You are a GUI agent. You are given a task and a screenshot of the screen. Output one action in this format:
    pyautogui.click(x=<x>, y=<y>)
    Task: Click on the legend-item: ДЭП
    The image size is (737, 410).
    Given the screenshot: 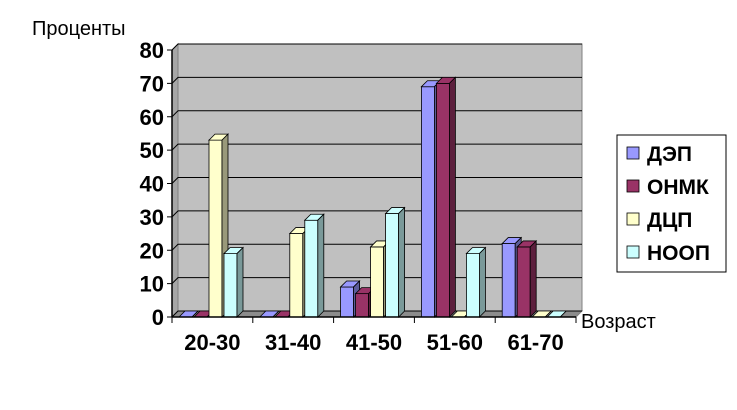 What is the action you would take?
    pyautogui.click(x=659, y=154)
    